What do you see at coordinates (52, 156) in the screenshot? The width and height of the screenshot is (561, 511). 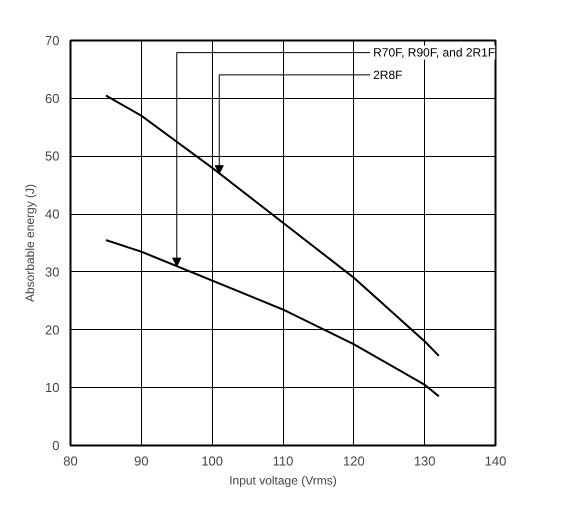 I see `y-tick-label: 50` at bounding box center [52, 156].